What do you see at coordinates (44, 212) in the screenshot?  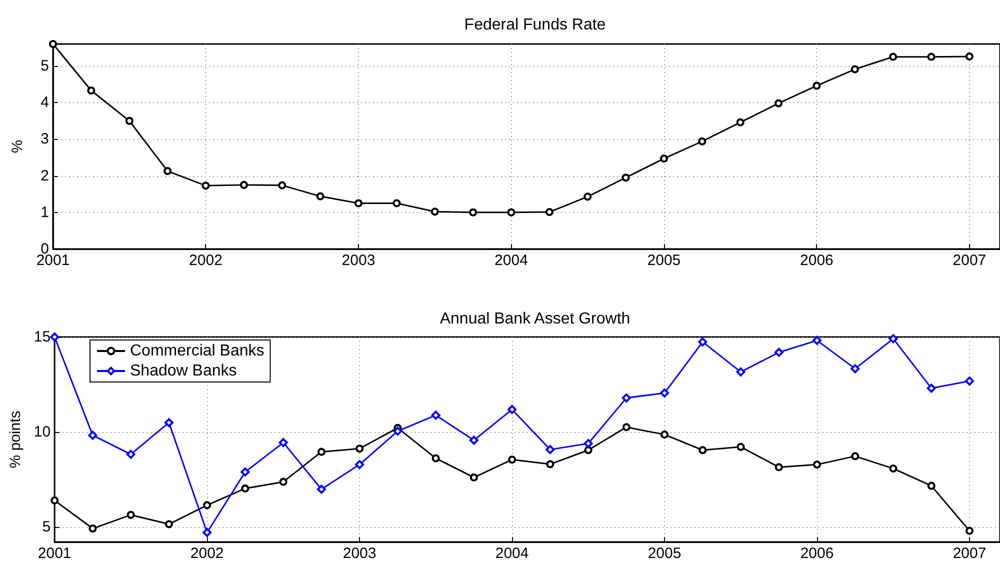 I see `y-tick-label: 1` at bounding box center [44, 212].